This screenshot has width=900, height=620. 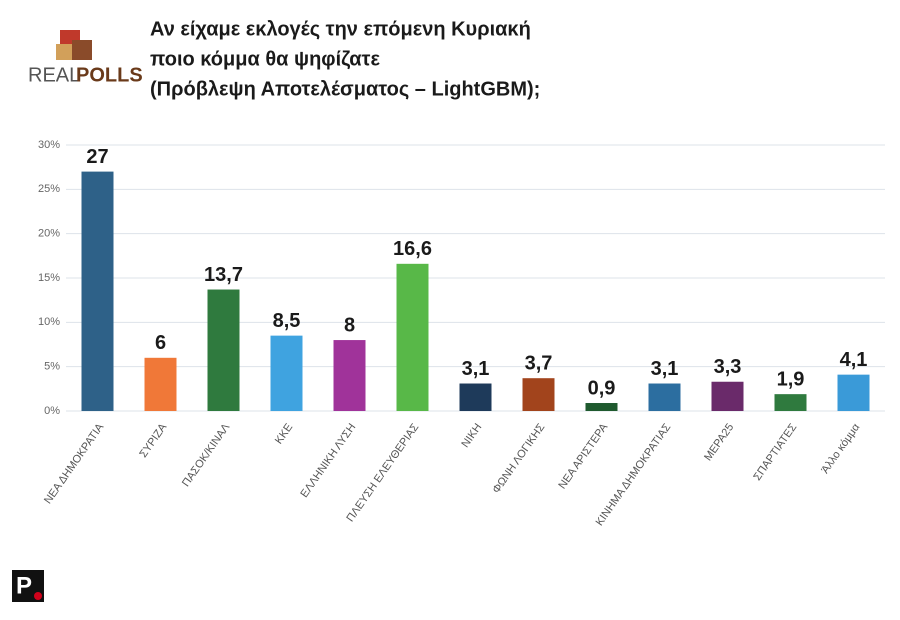 What do you see at coordinates (24, 585) in the screenshot?
I see `brand-mark-text: P` at bounding box center [24, 585].